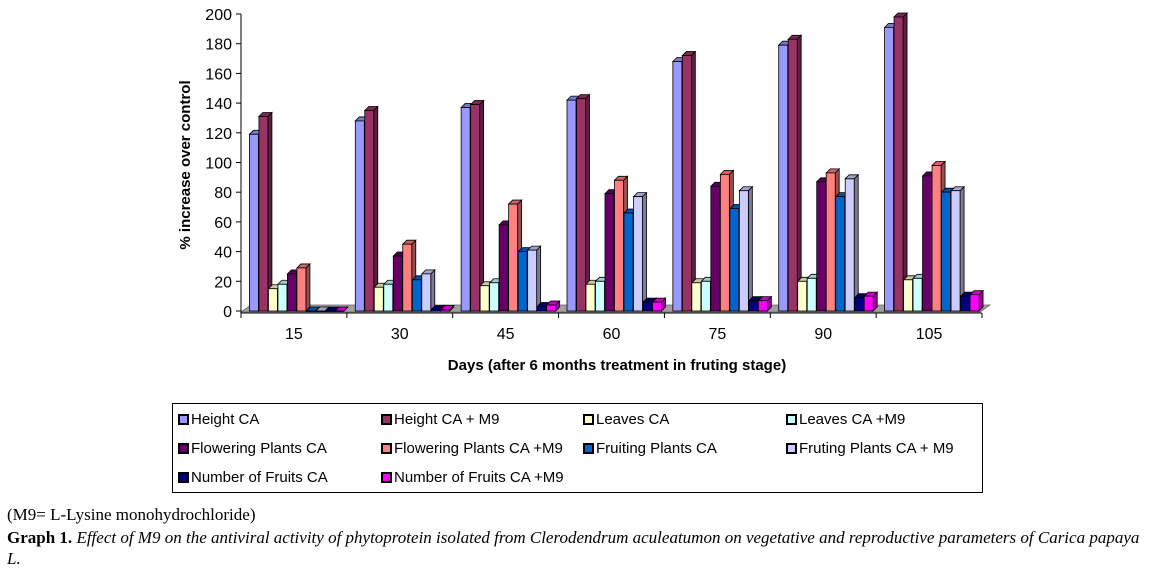 This screenshot has height=572, width=1156. Describe the element at coordinates (656, 448) in the screenshot. I see `legend-label: Fruiting Plants CA` at that location.